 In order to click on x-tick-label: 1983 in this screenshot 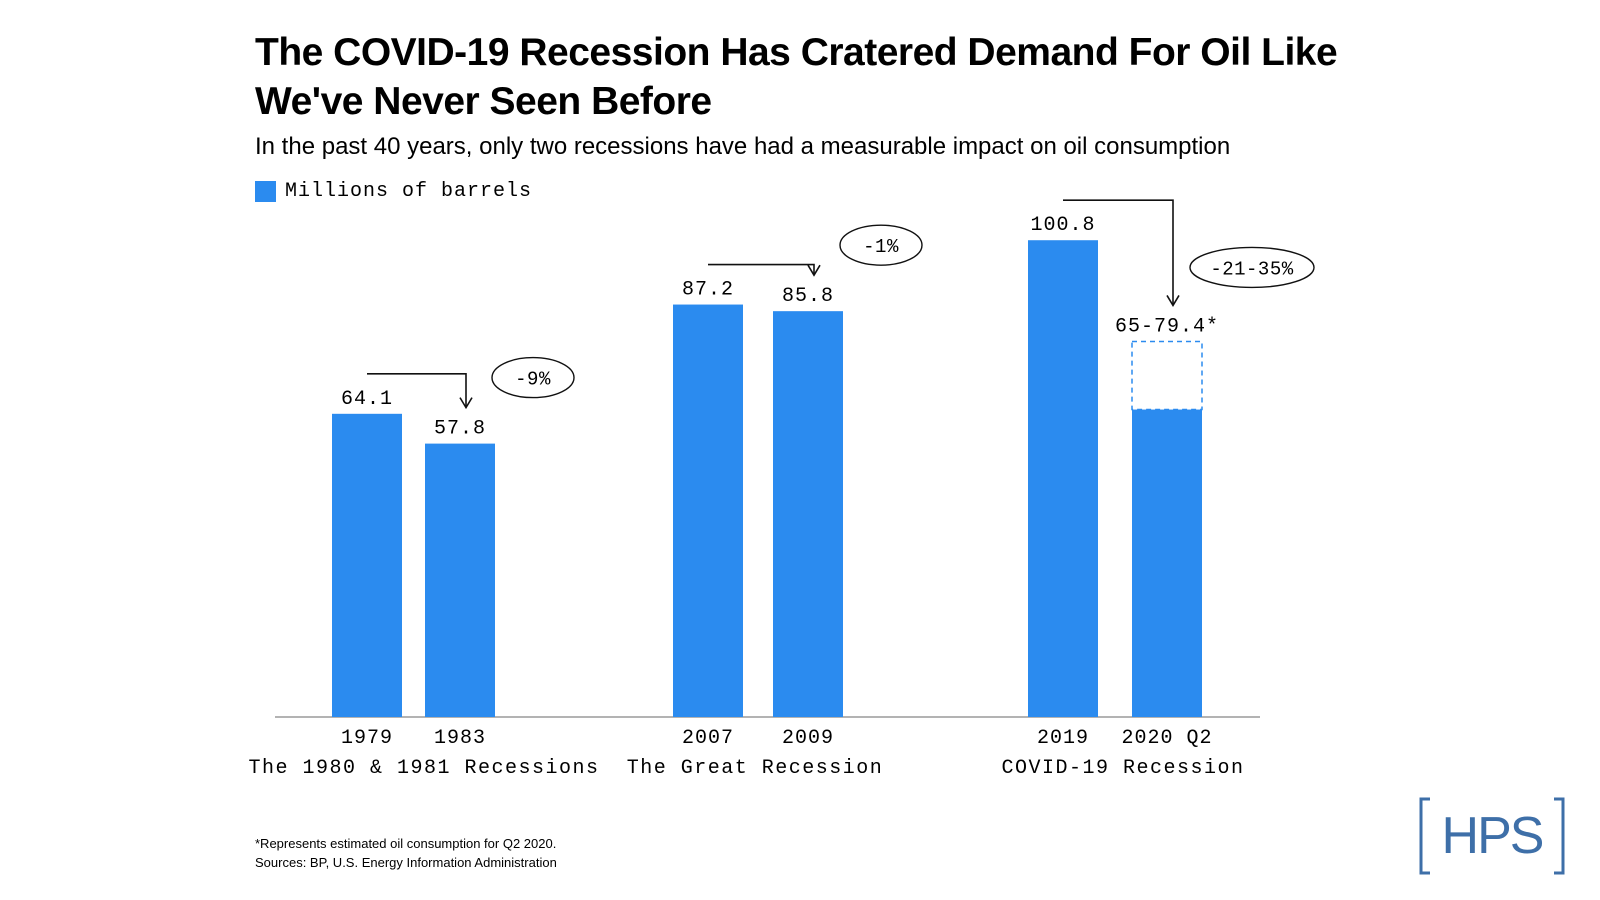, I will do `click(460, 738)`.